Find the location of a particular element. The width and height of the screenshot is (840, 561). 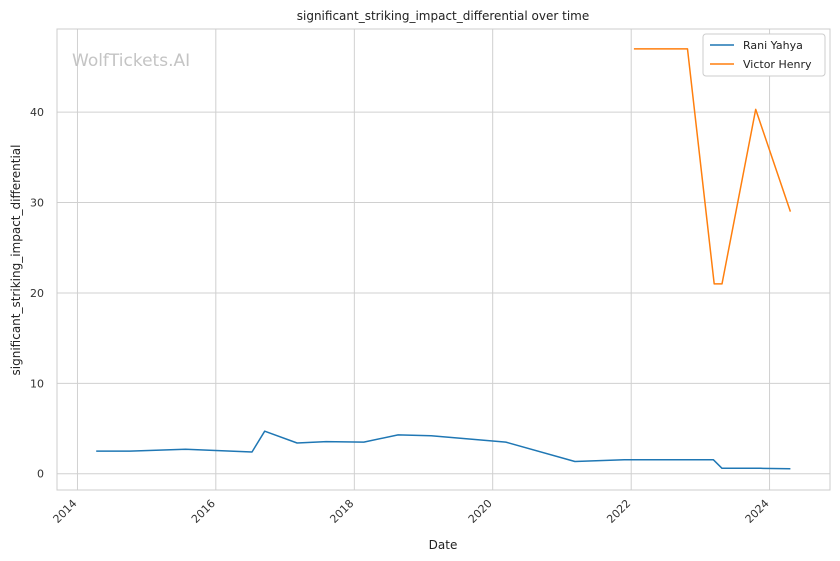

x-tick-label: 2018 is located at coordinates (341, 511).